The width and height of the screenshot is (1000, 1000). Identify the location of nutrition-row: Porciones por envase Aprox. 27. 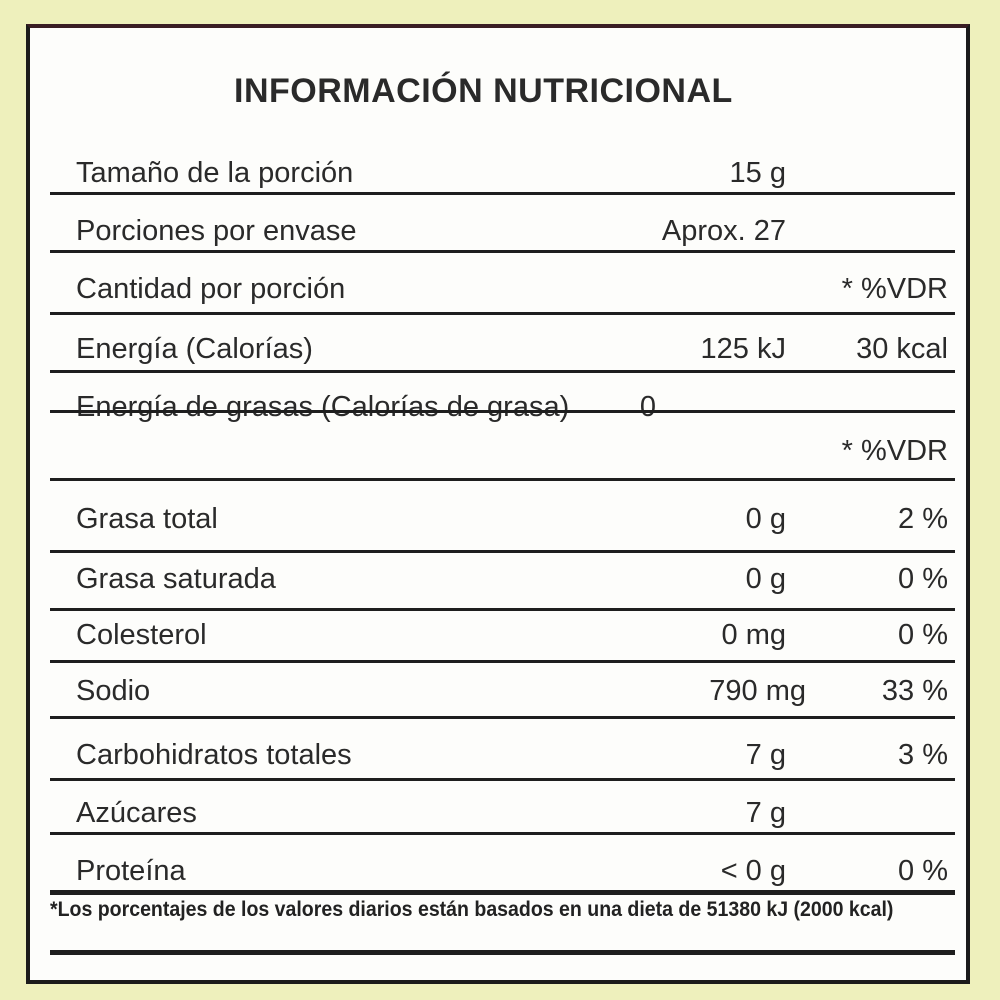
(516, 228).